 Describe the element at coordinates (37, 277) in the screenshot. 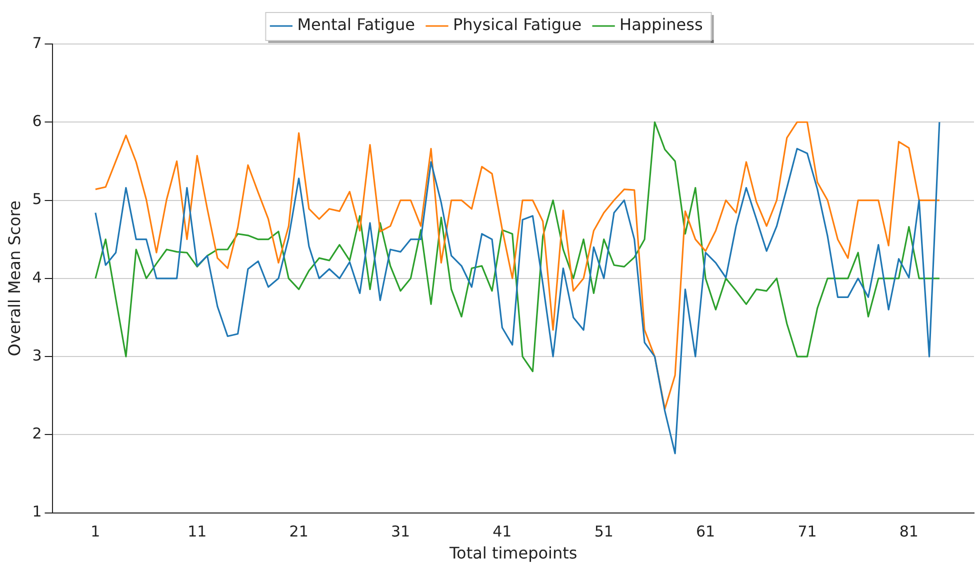

I see `y-tick-label: 4` at that location.